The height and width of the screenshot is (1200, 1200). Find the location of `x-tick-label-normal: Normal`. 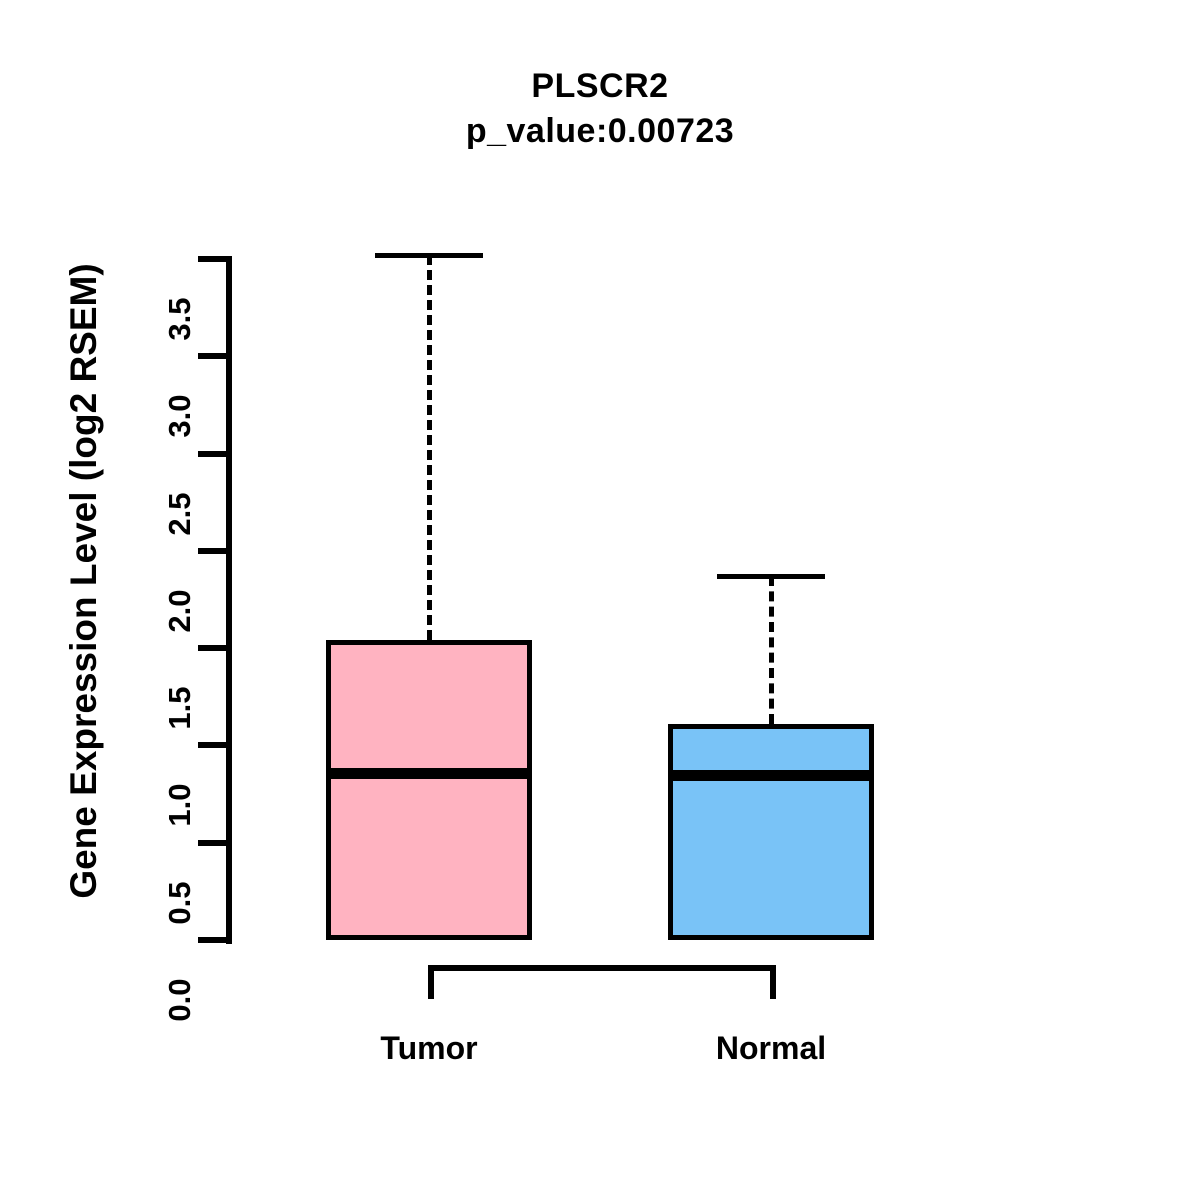

x-tick-label-normal: Normal is located at coordinates (771, 1048).